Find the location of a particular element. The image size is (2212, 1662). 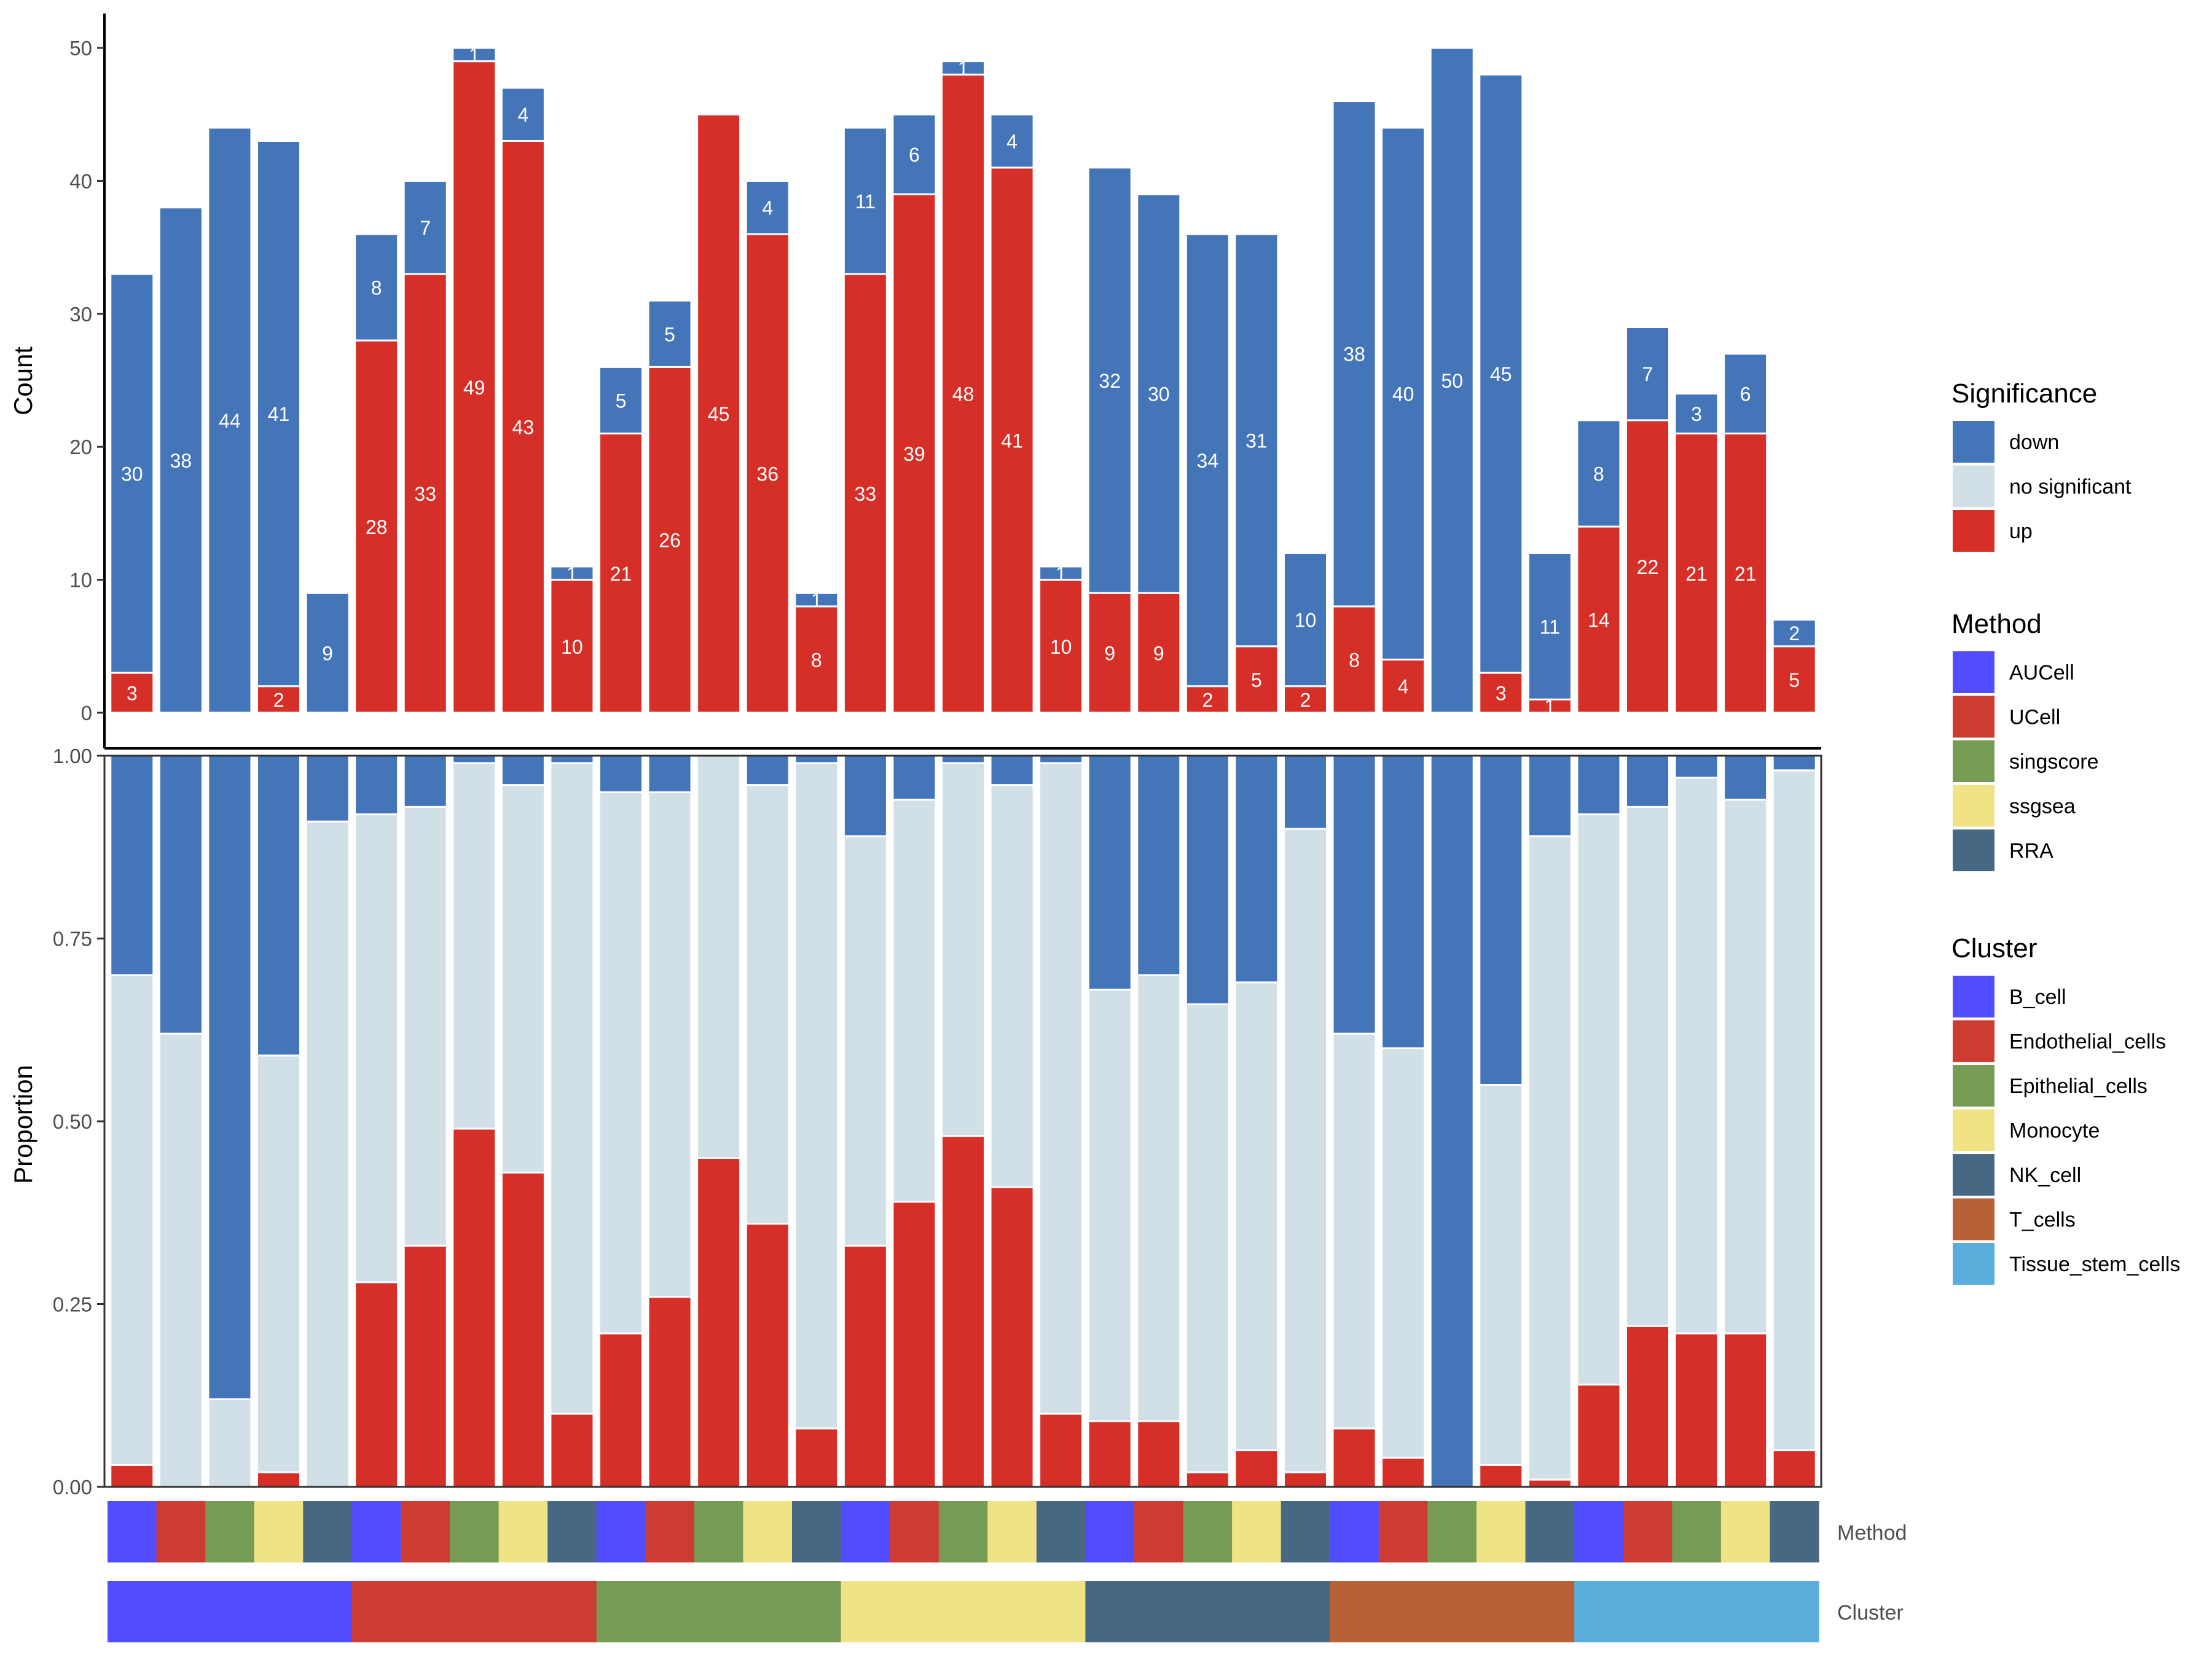

legend-label: RRA is located at coordinates (2031, 851).